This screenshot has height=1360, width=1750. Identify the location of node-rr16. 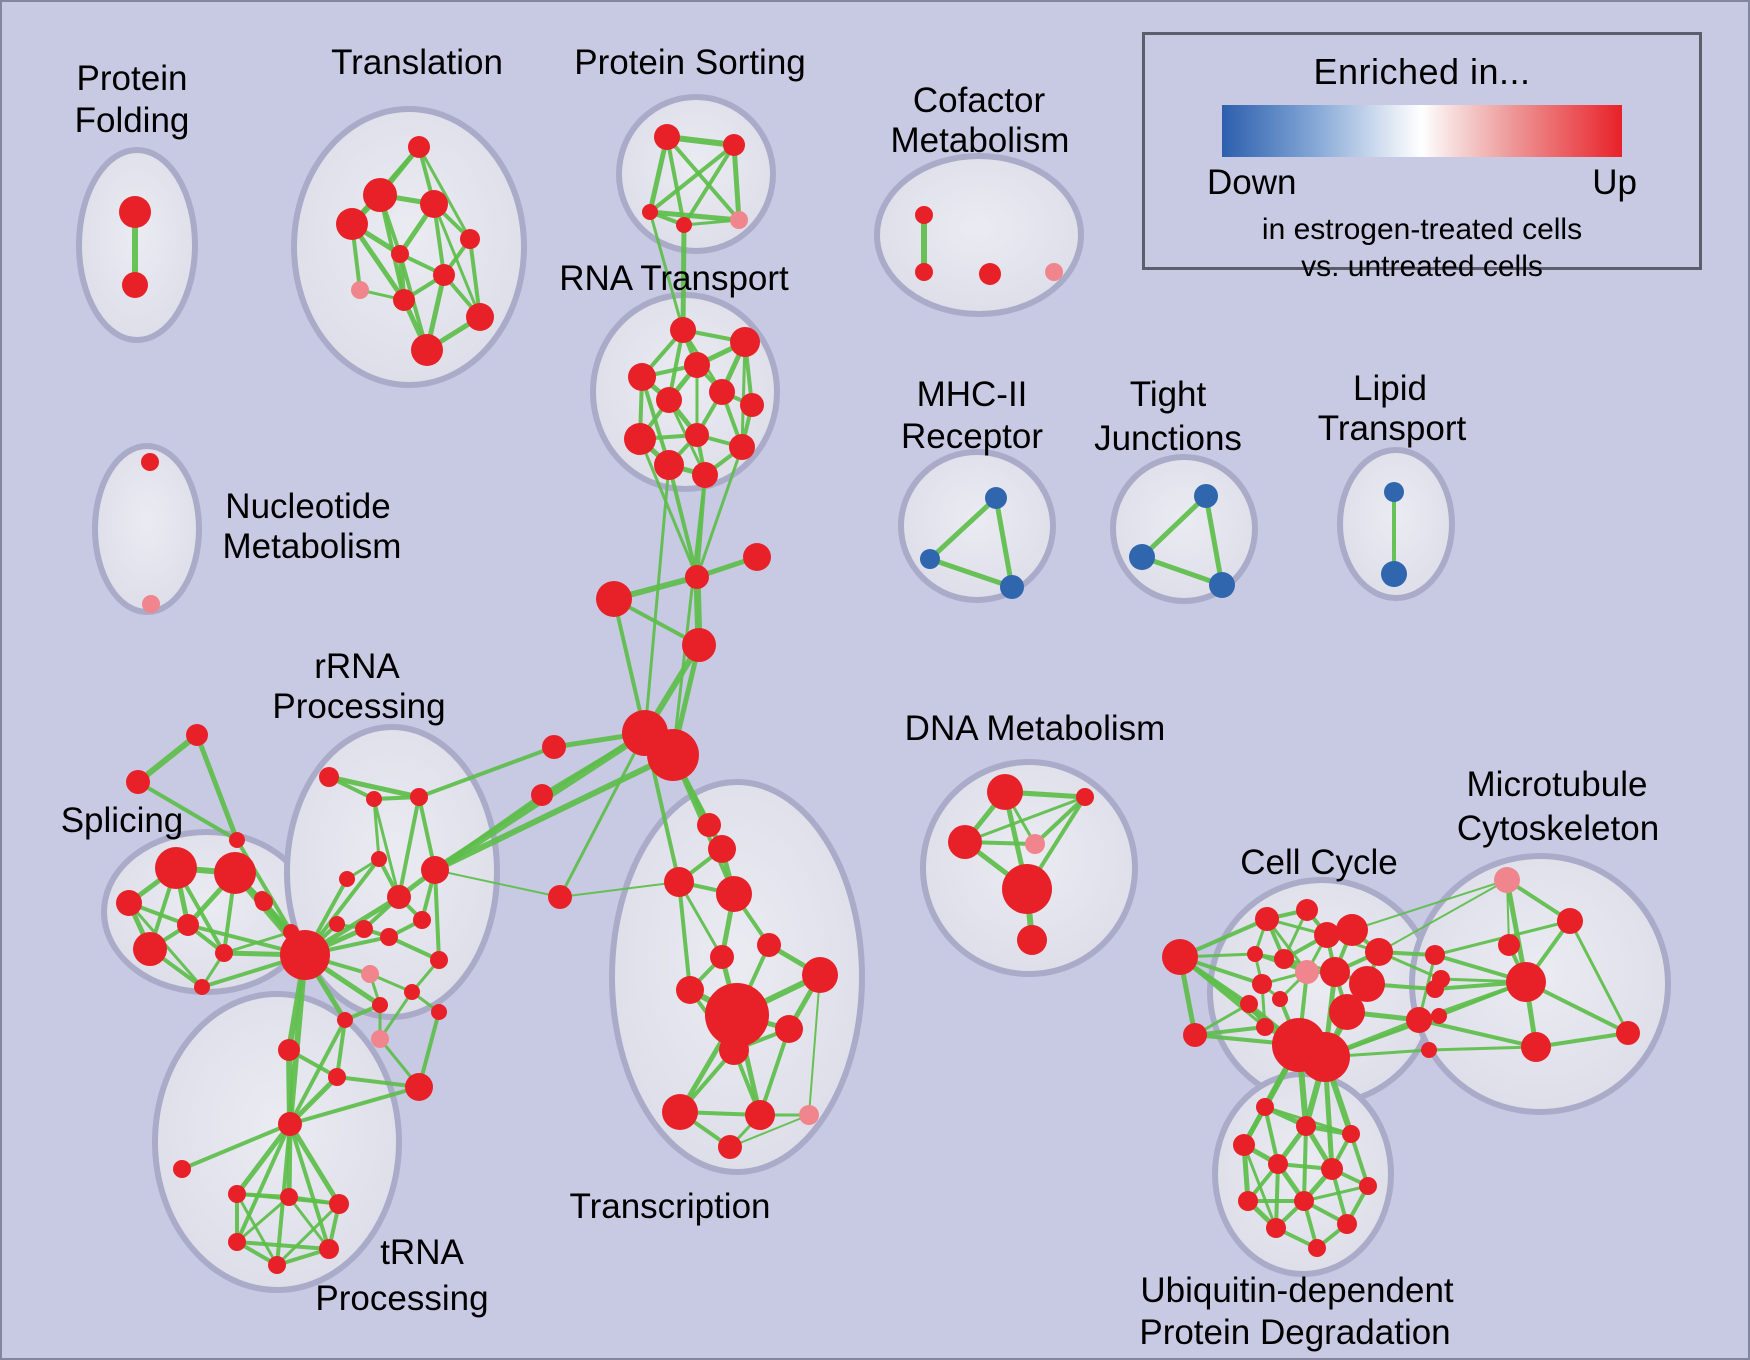
(345, 1020).